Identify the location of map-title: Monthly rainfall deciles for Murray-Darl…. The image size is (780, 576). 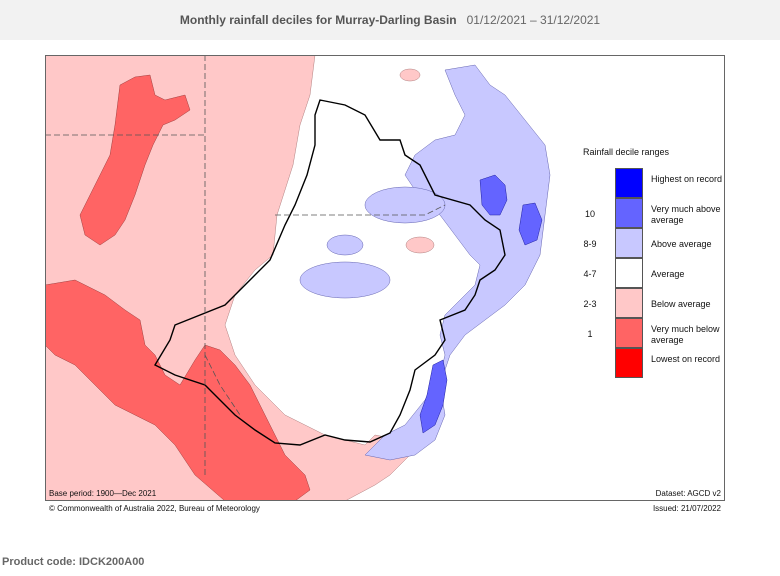
(318, 20).